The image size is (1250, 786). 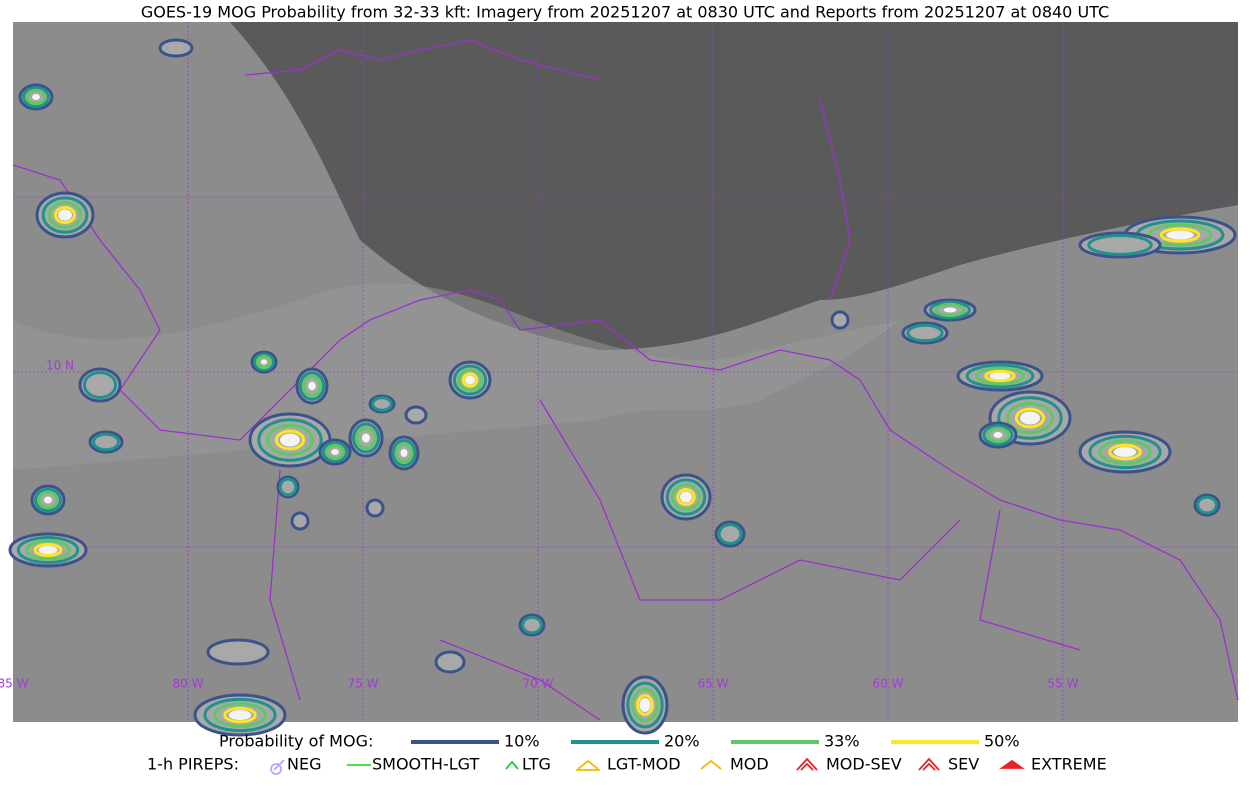 I want to click on lon-label: 55 W, so click(x=1063, y=684).